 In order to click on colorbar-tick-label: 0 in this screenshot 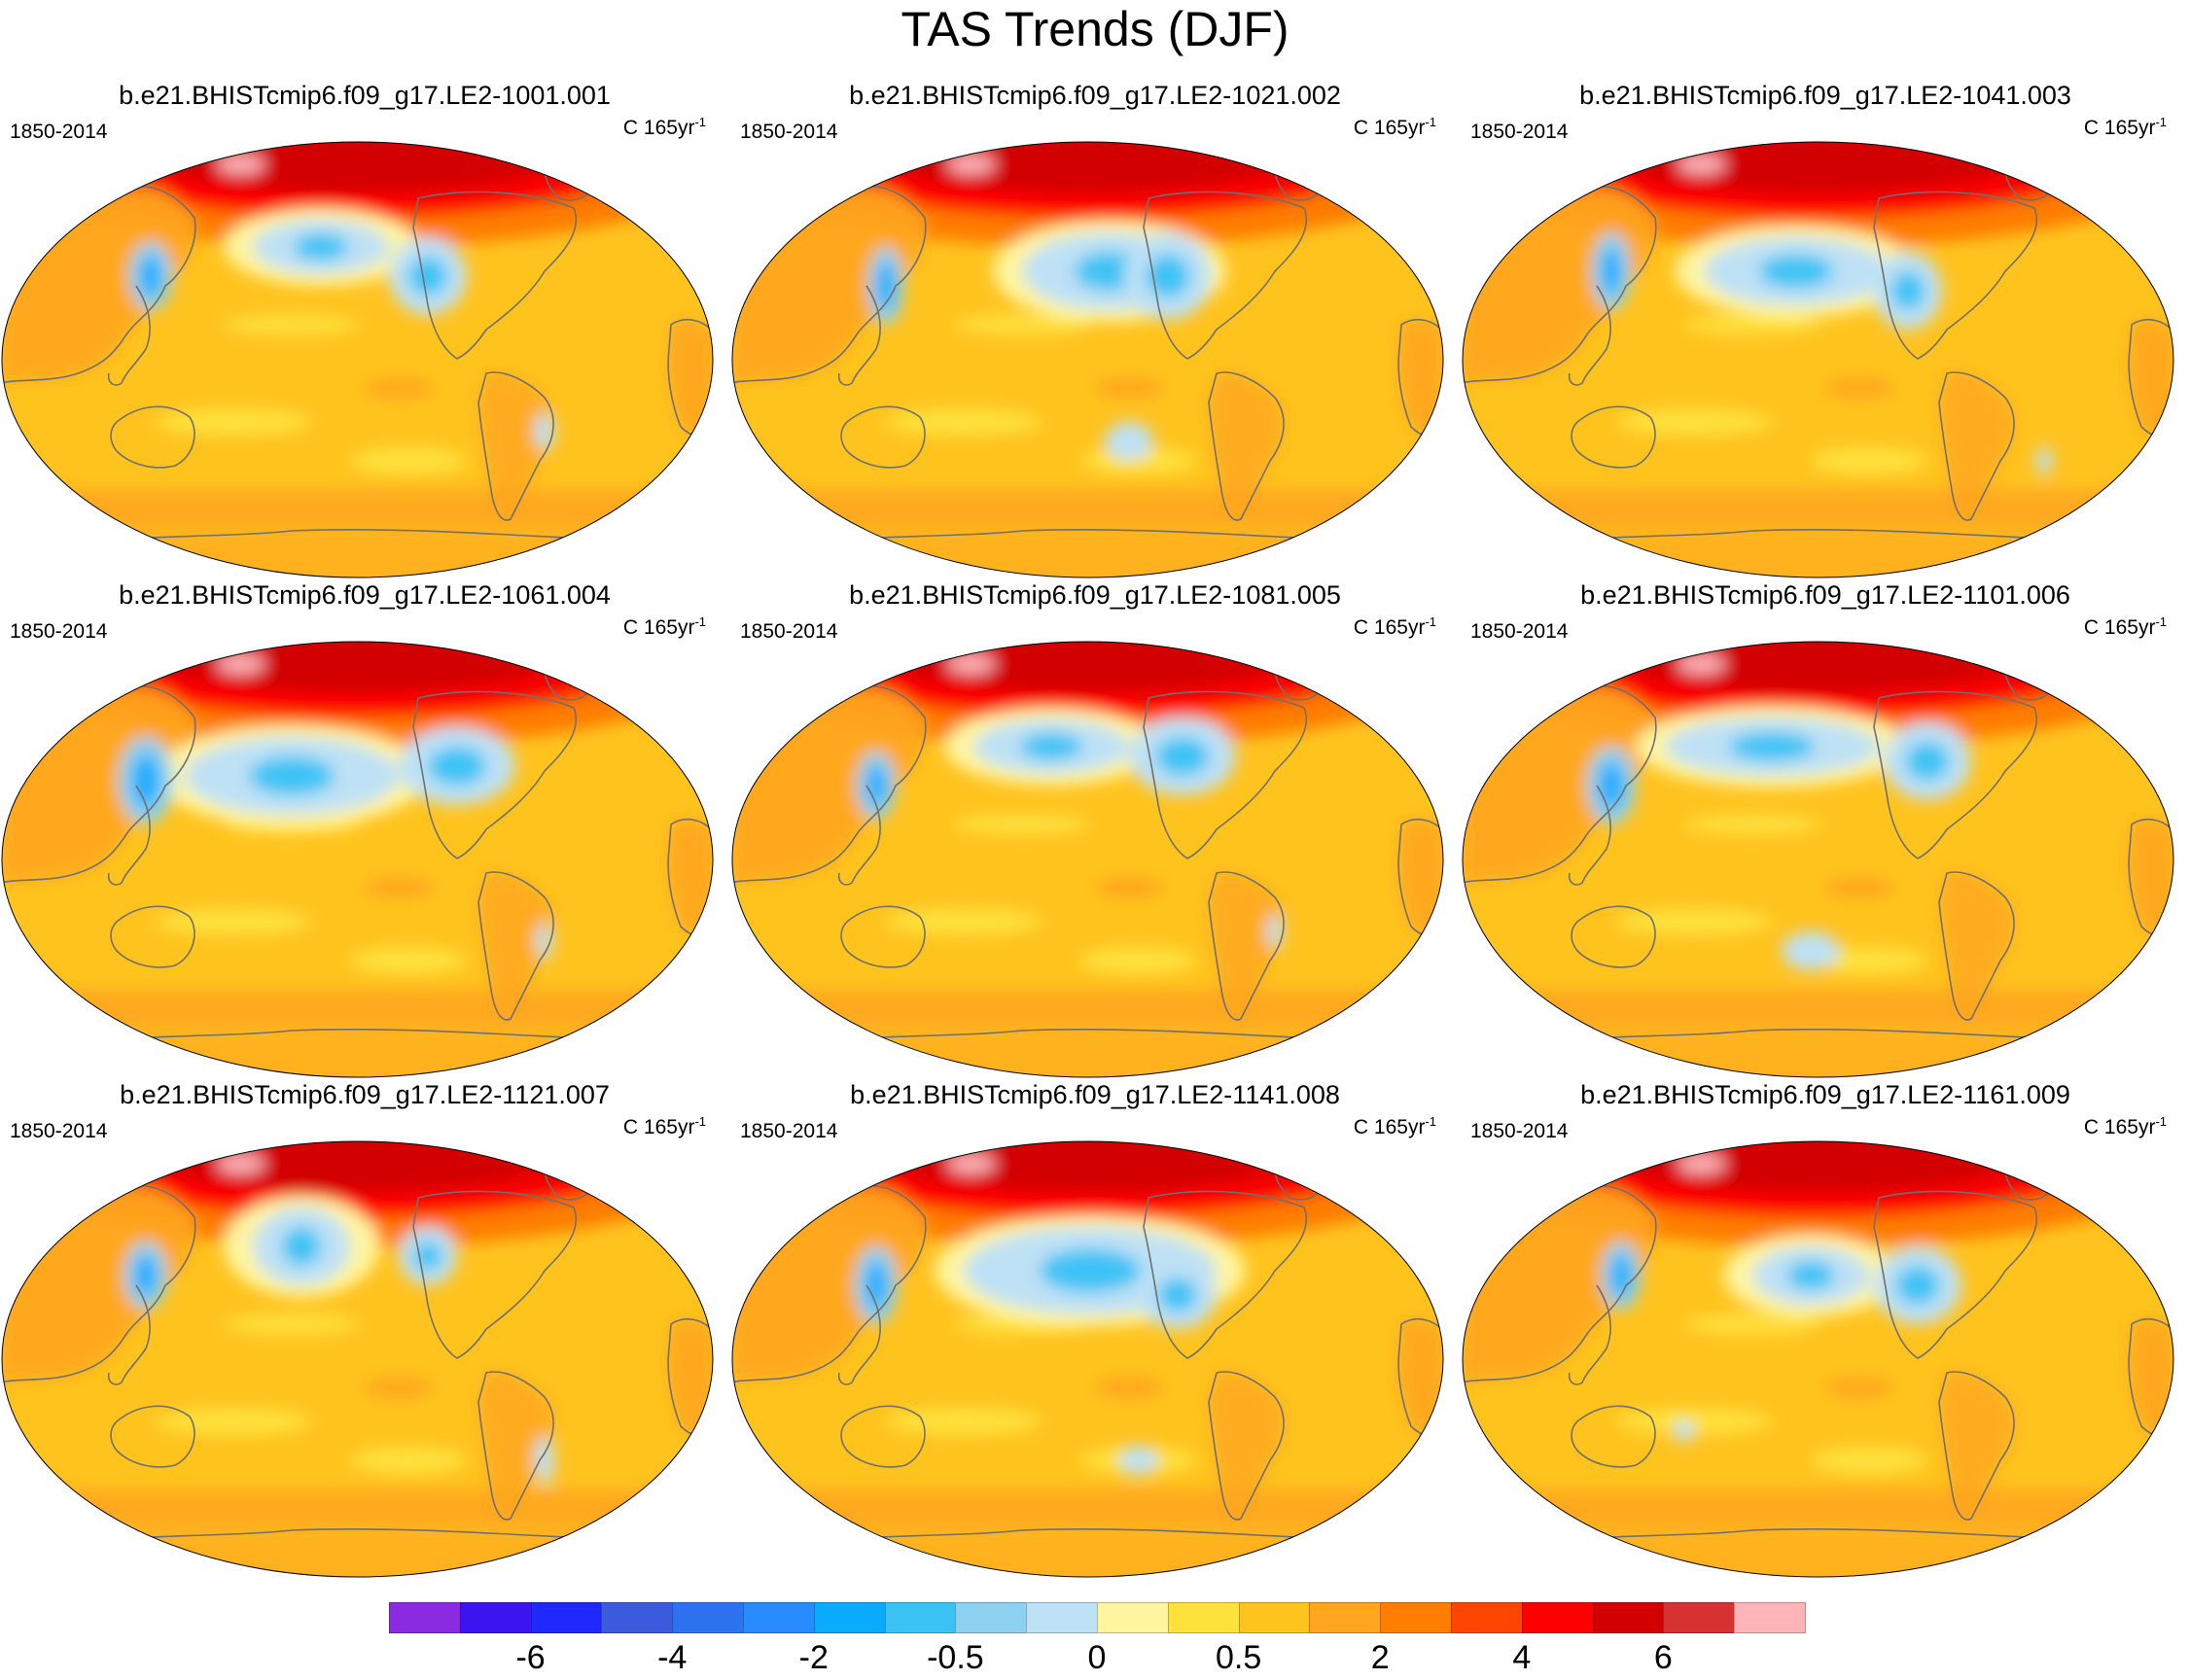, I will do `click(1097, 1657)`.